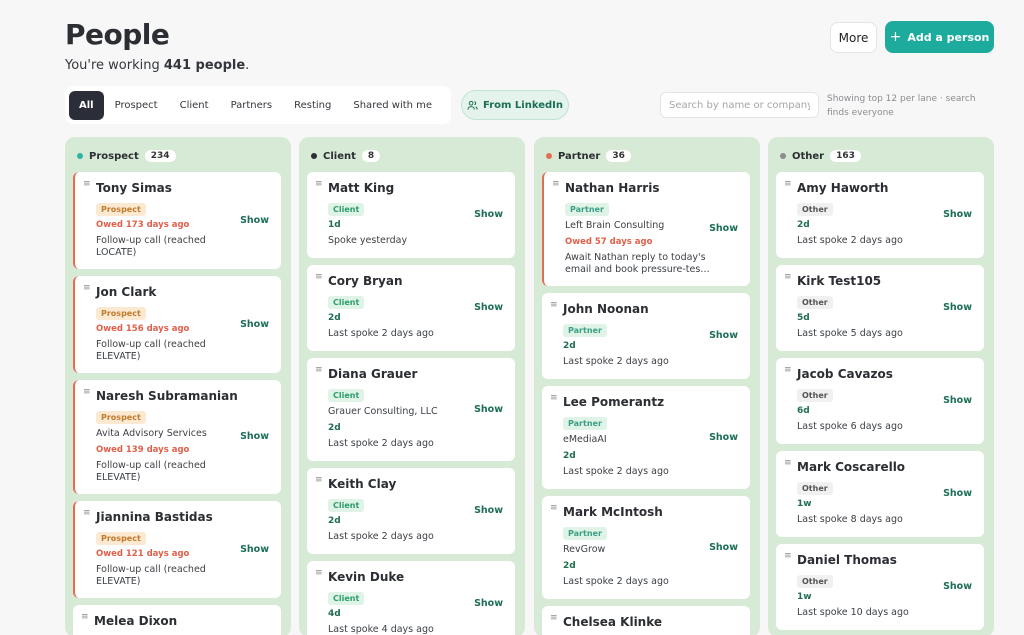 Image resolution: width=1024 pixels, height=635 pixels. Describe the element at coordinates (80, 156) in the screenshot. I see `lane-status-dot` at that location.